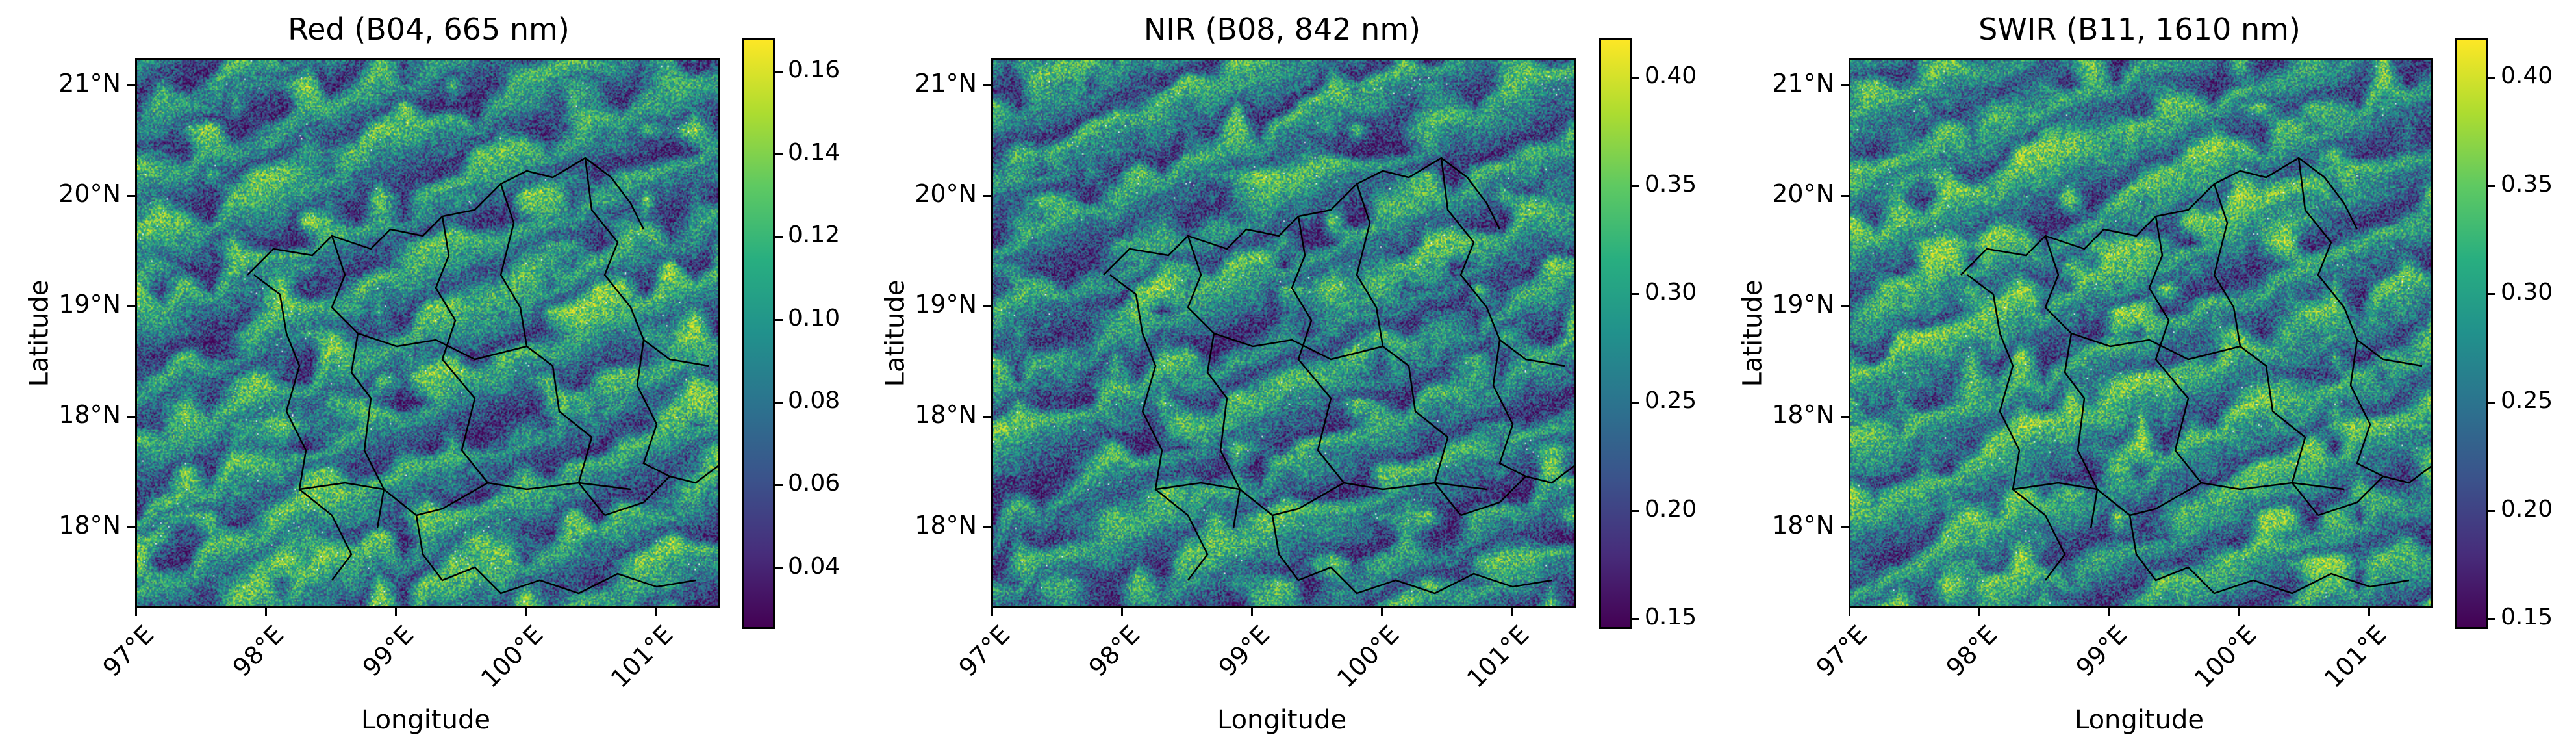  I want to click on panel-title: NIR (B08, 842 nm), so click(1282, 29).